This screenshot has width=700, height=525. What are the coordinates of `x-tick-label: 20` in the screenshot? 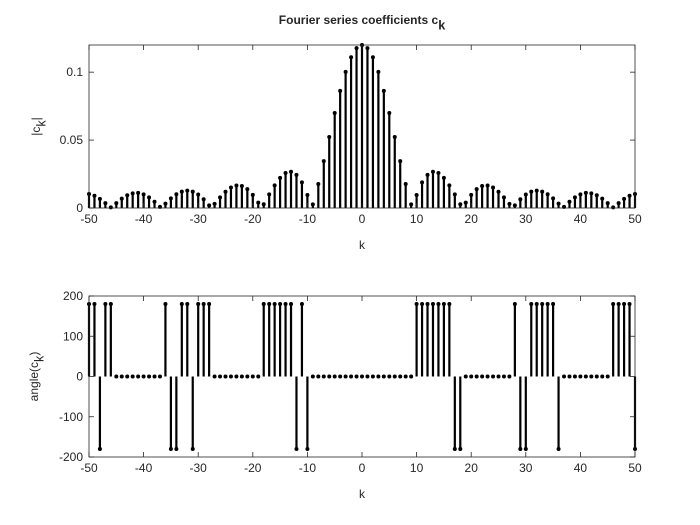 It's located at (472, 219).